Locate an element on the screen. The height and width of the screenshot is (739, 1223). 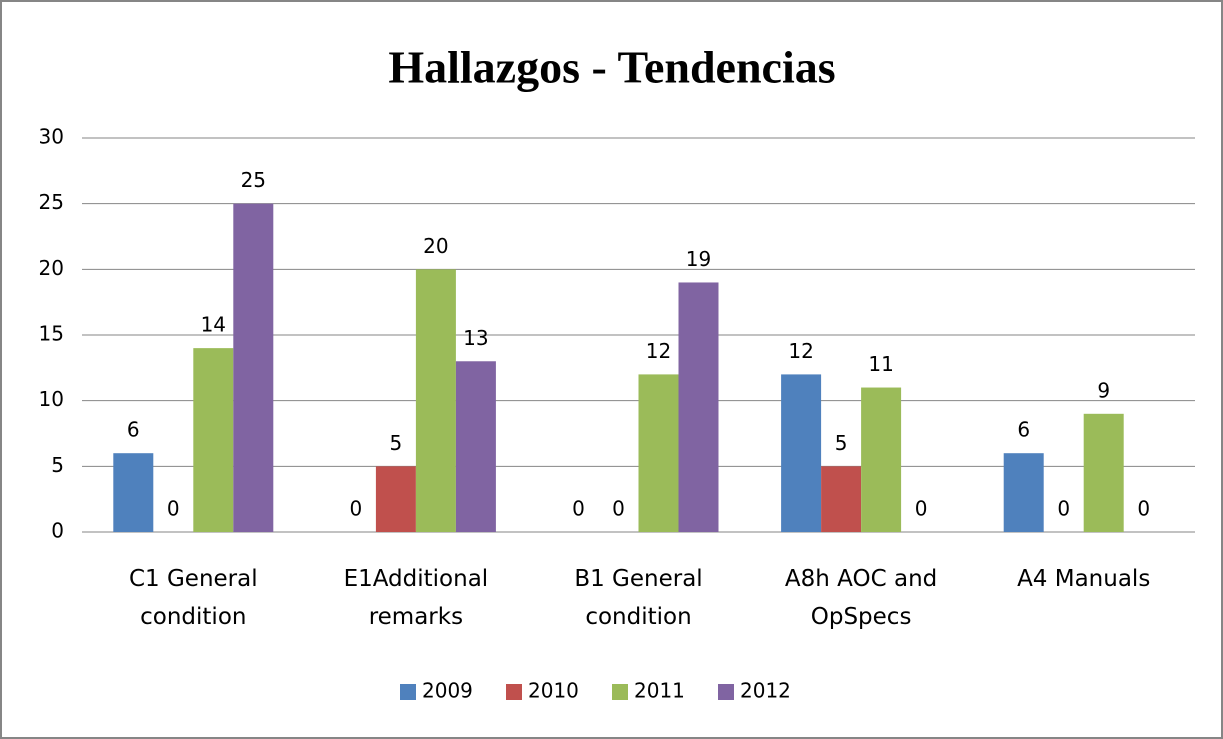
x-tick-label: E1Additional remarks is located at coordinates (416, 598).